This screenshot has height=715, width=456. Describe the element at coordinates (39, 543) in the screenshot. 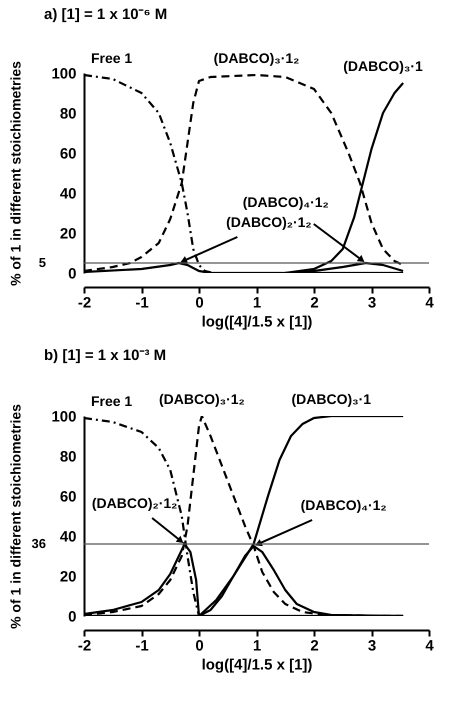

I see `ref-line-label: 36` at that location.